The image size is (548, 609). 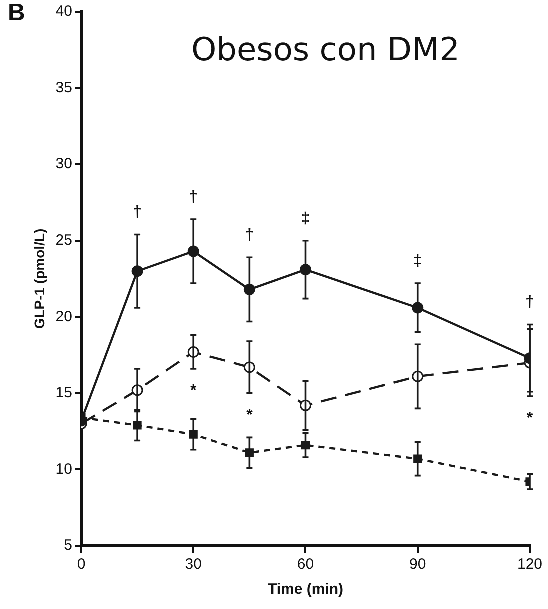 What do you see at coordinates (418, 565) in the screenshot?
I see `x-tick-label: 90` at bounding box center [418, 565].